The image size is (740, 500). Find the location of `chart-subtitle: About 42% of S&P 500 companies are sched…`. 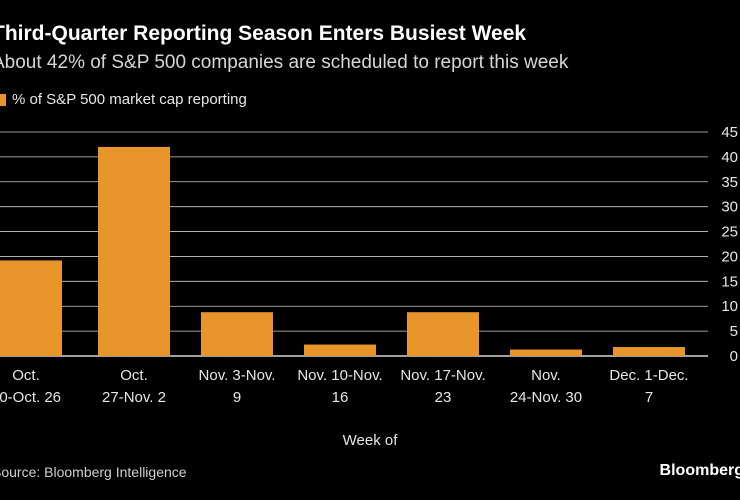

chart-subtitle: About 42% of S&P 500 companies are sched… is located at coordinates (284, 62).